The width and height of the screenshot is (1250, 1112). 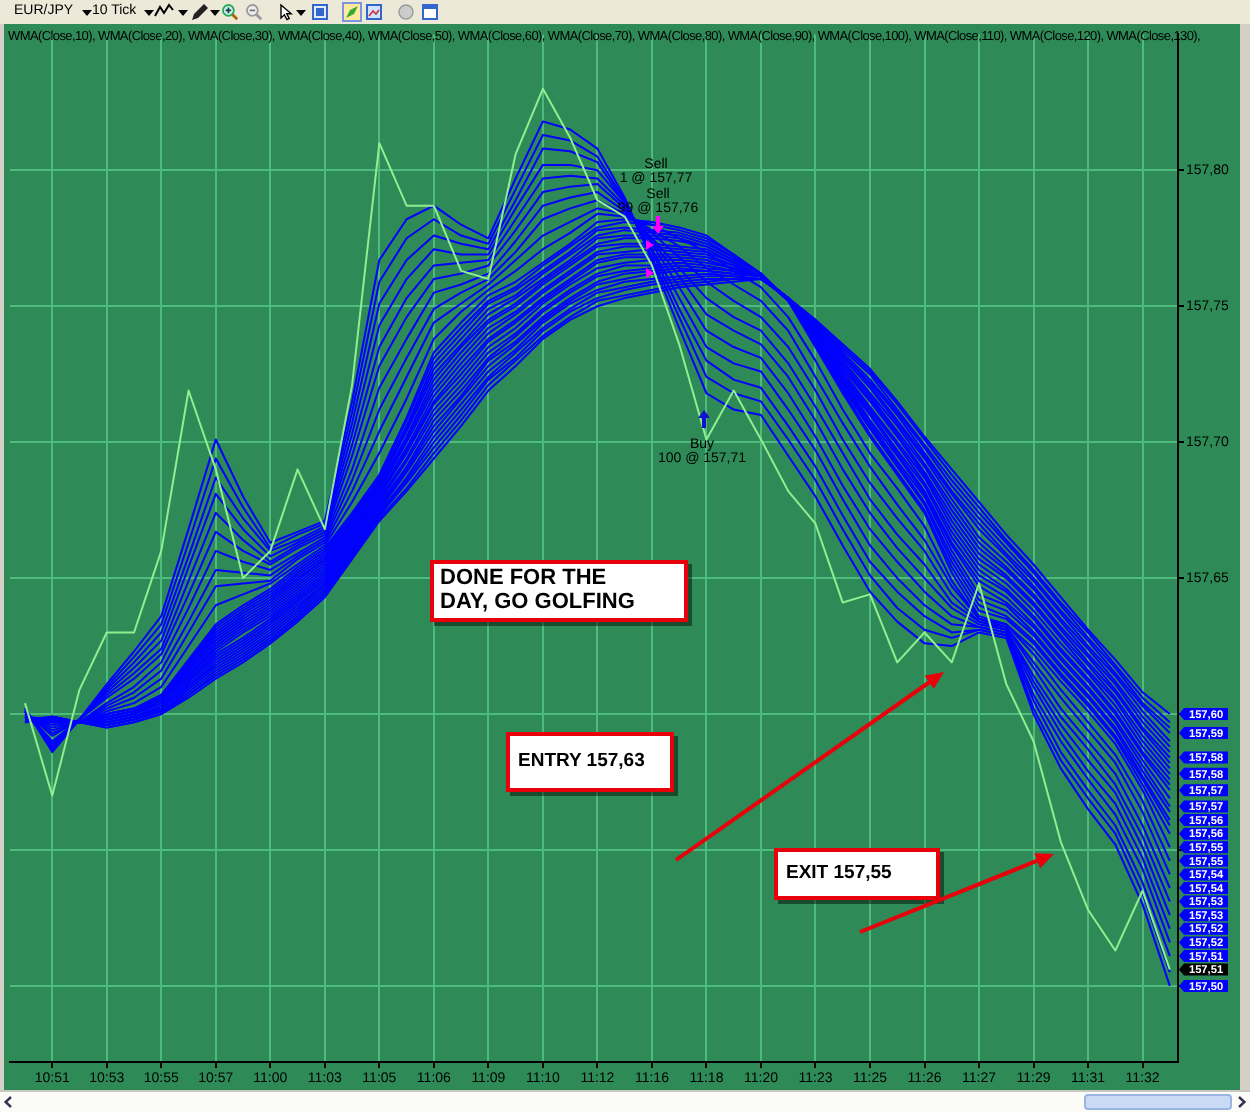 I want to click on note-box: EXIT 157,55, so click(x=857, y=874).